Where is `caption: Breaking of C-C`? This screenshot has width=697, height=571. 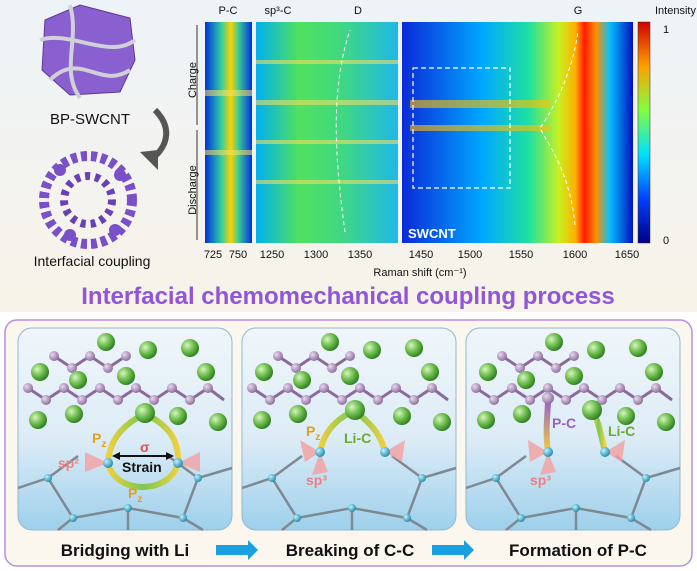
caption: Breaking of C-C is located at coordinates (350, 550).